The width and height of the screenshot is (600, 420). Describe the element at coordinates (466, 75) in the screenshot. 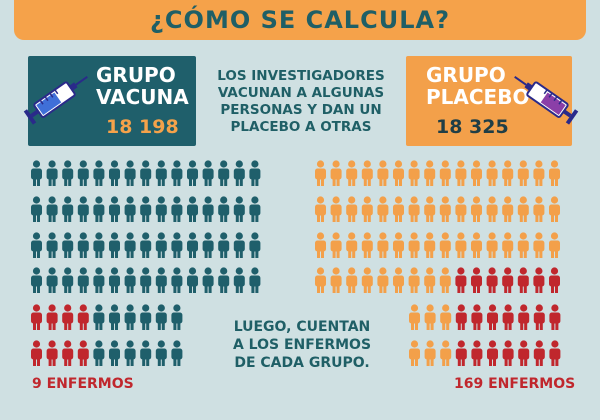

I see `placebo-title-line1: GRUPO` at that location.